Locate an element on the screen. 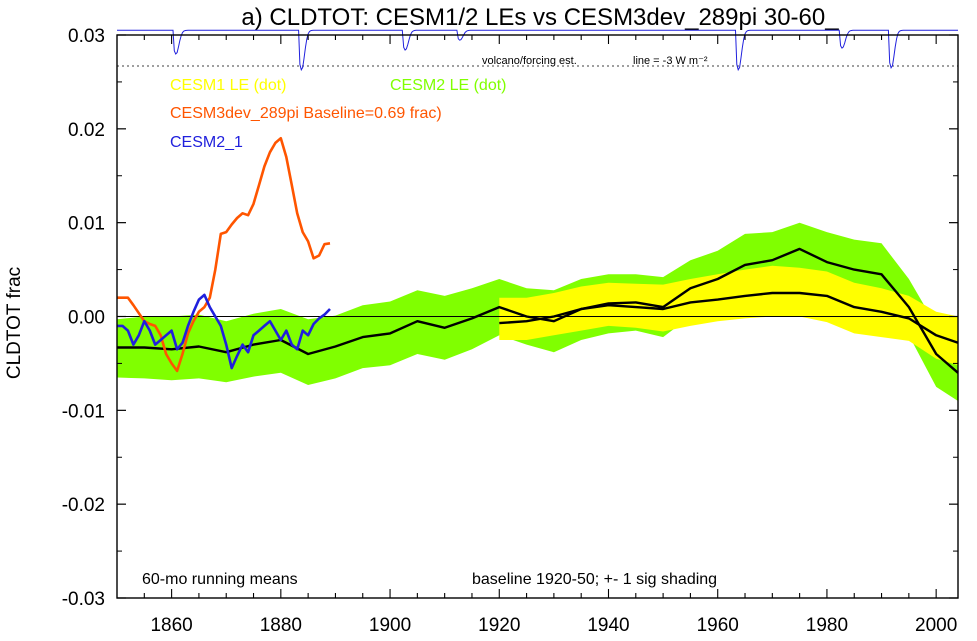  legend-cesm3dev: CESM3dev_289pi Baseline=0.69 frac) is located at coordinates (306, 113).